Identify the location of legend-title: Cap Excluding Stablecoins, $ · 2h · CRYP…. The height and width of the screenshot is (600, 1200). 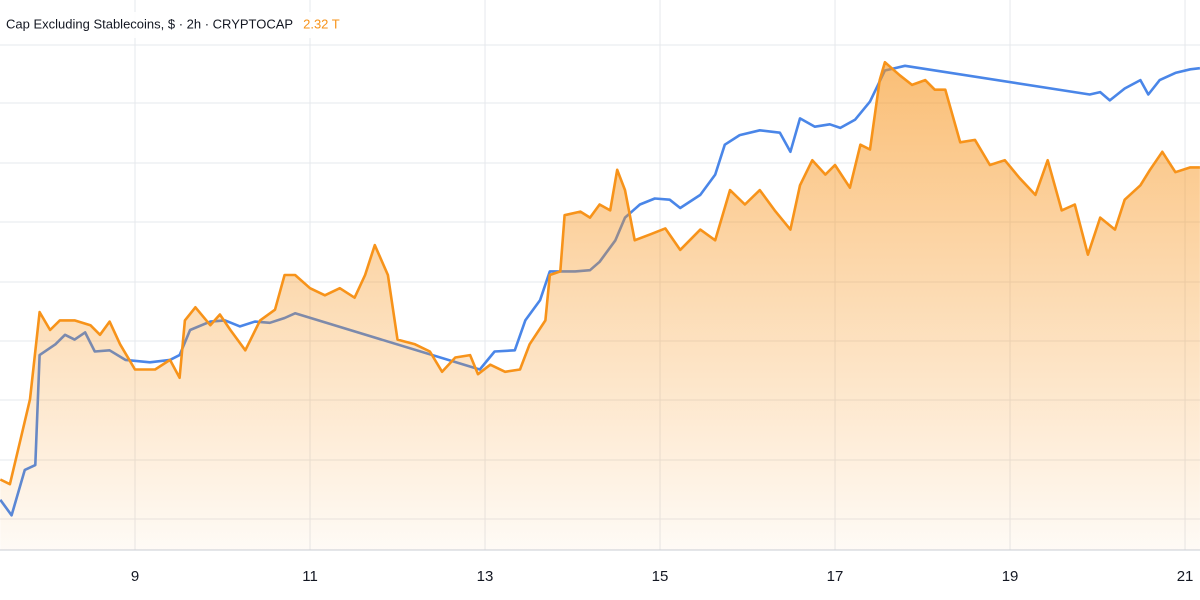
(149, 23).